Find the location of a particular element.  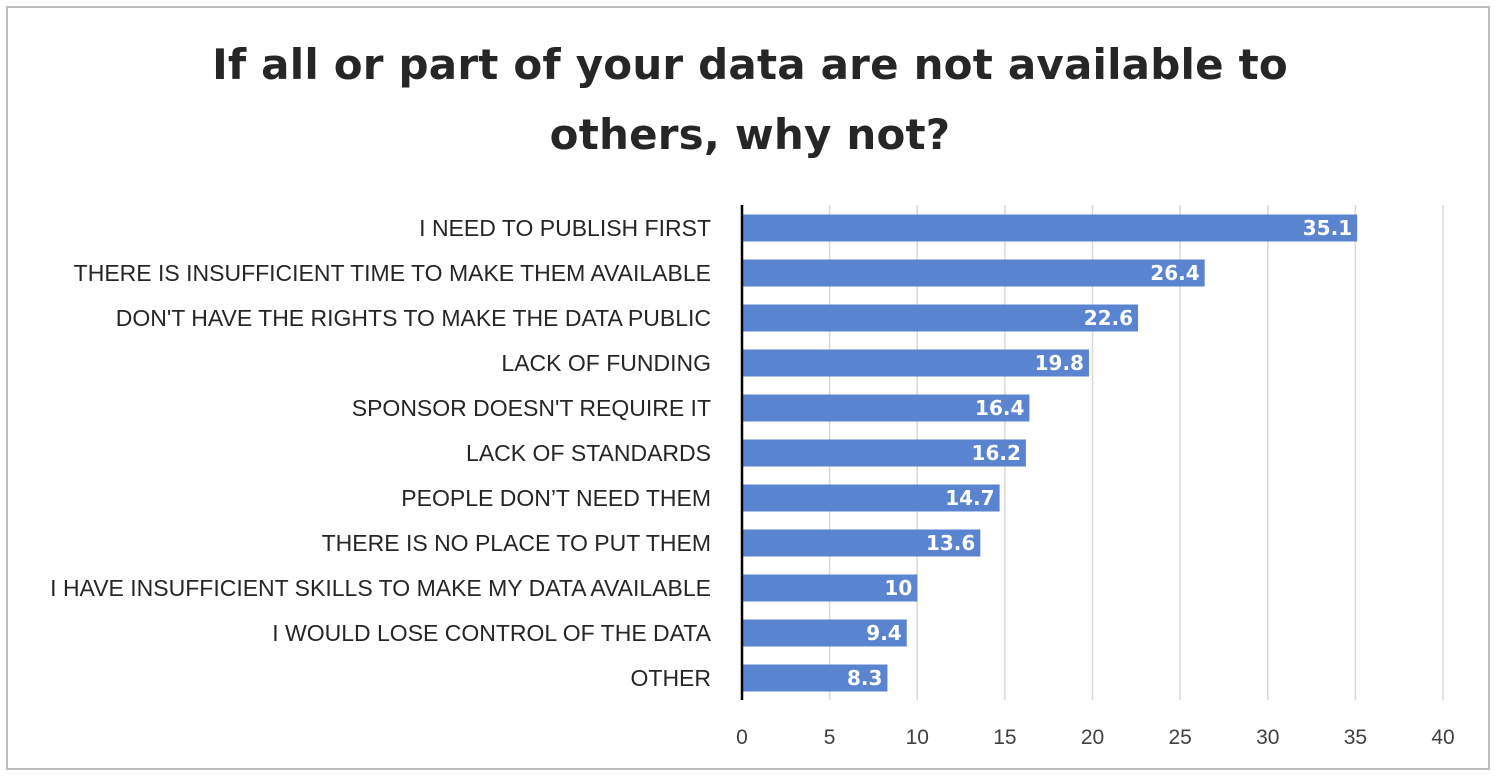

category-label: I NEED TO PUBLISH FIRST is located at coordinates (565, 228).